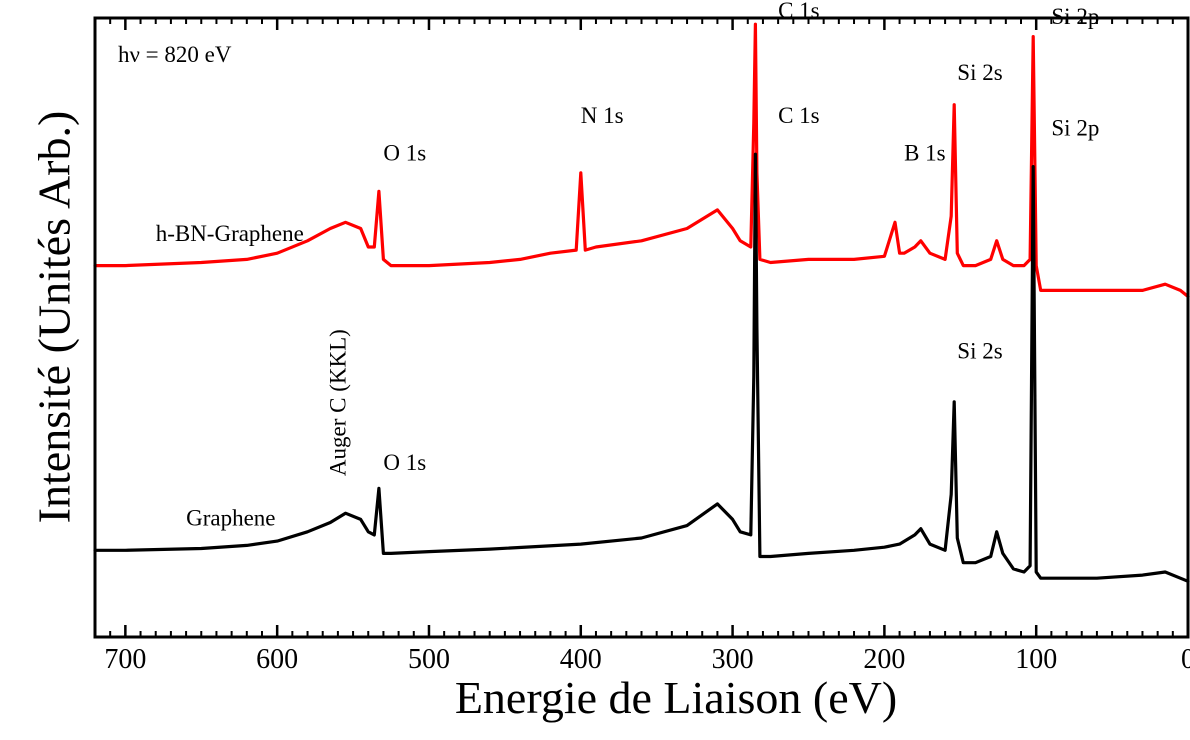 This screenshot has width=1190, height=740. I want to click on tick-label-layer: 700 600 500 400 300 200 100 0, so click(647, 659).